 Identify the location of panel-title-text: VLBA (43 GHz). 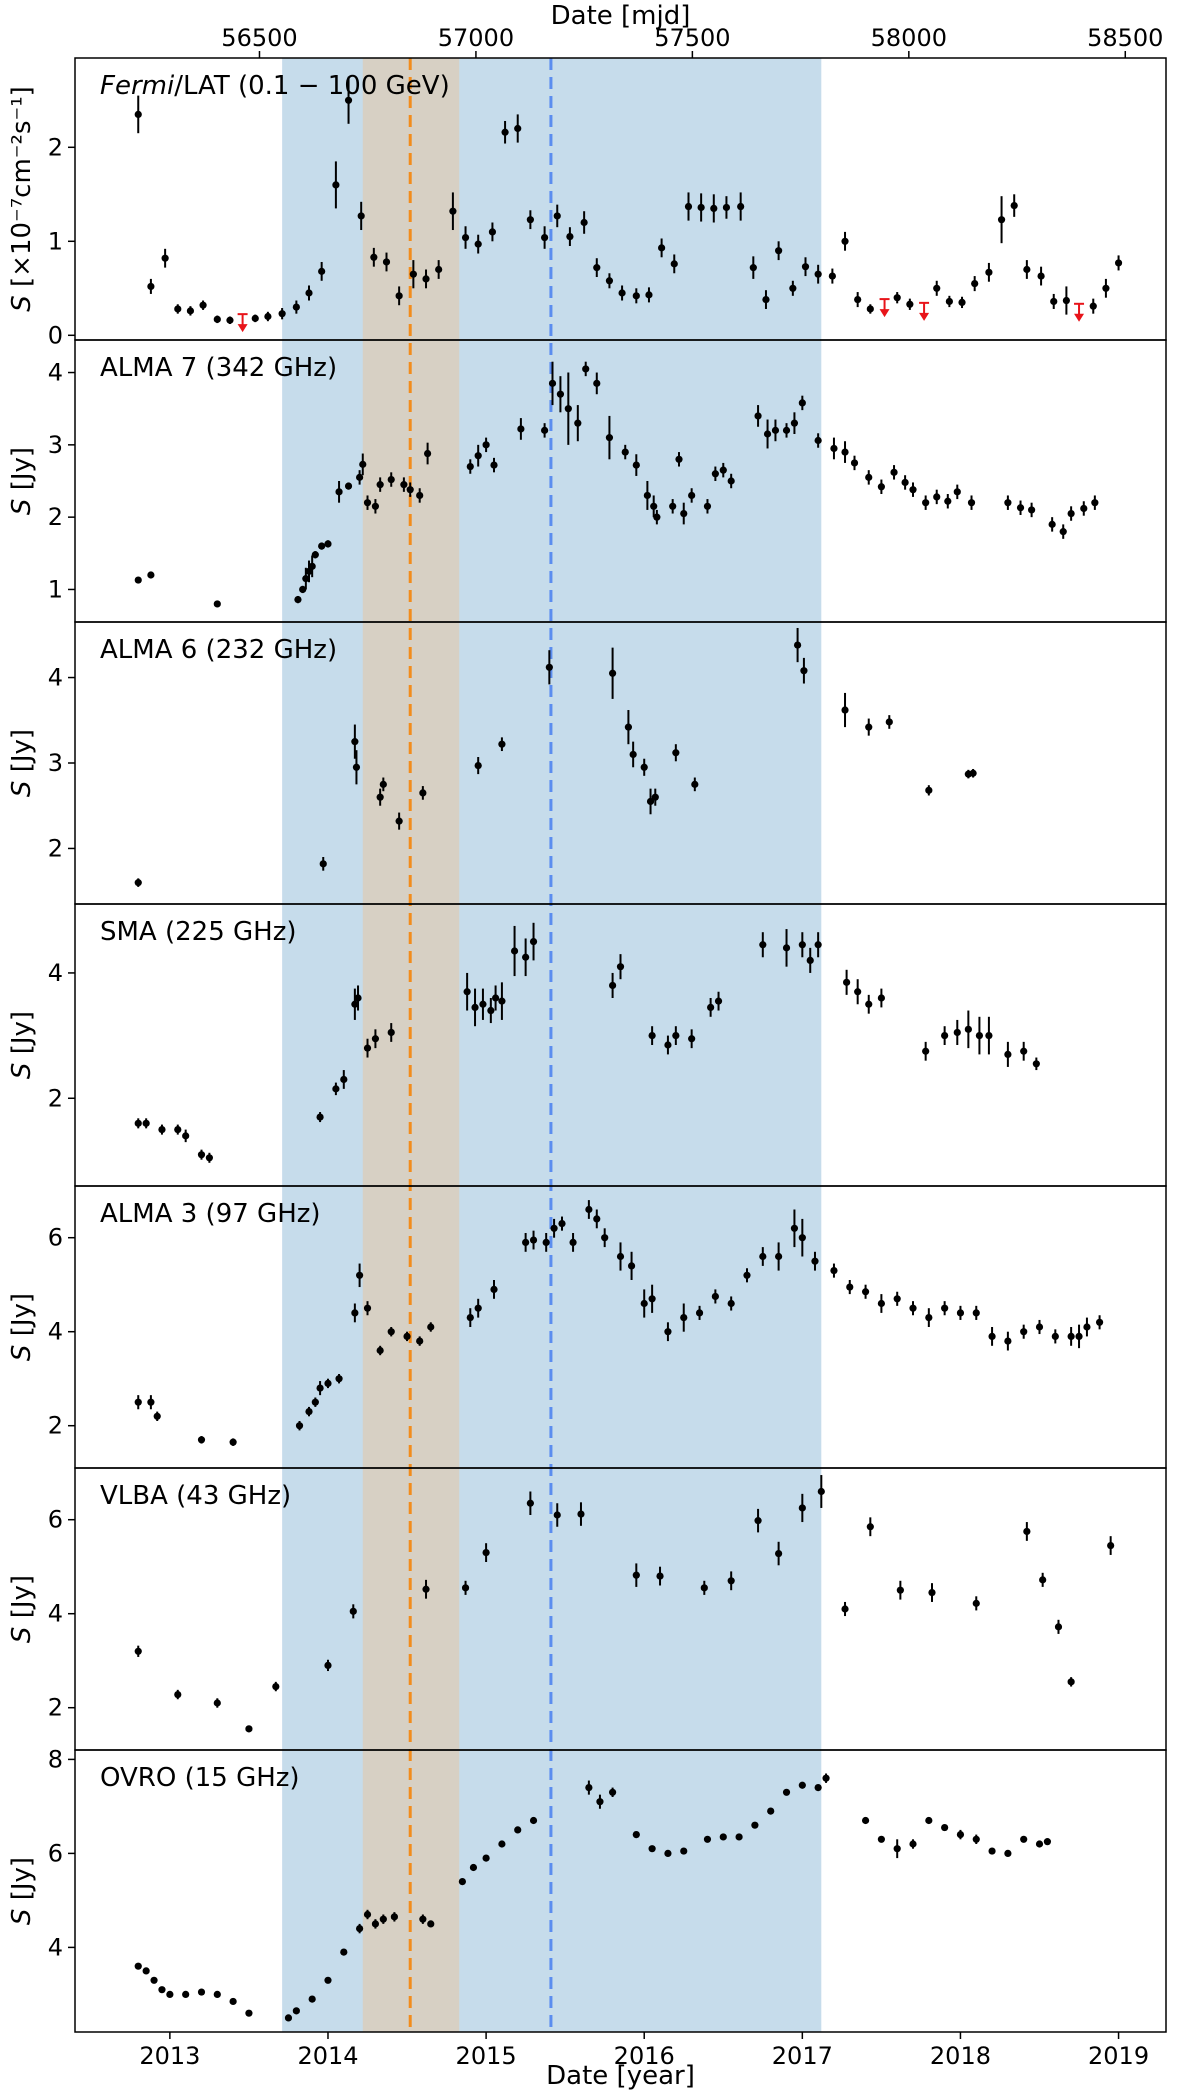
(195, 1496).